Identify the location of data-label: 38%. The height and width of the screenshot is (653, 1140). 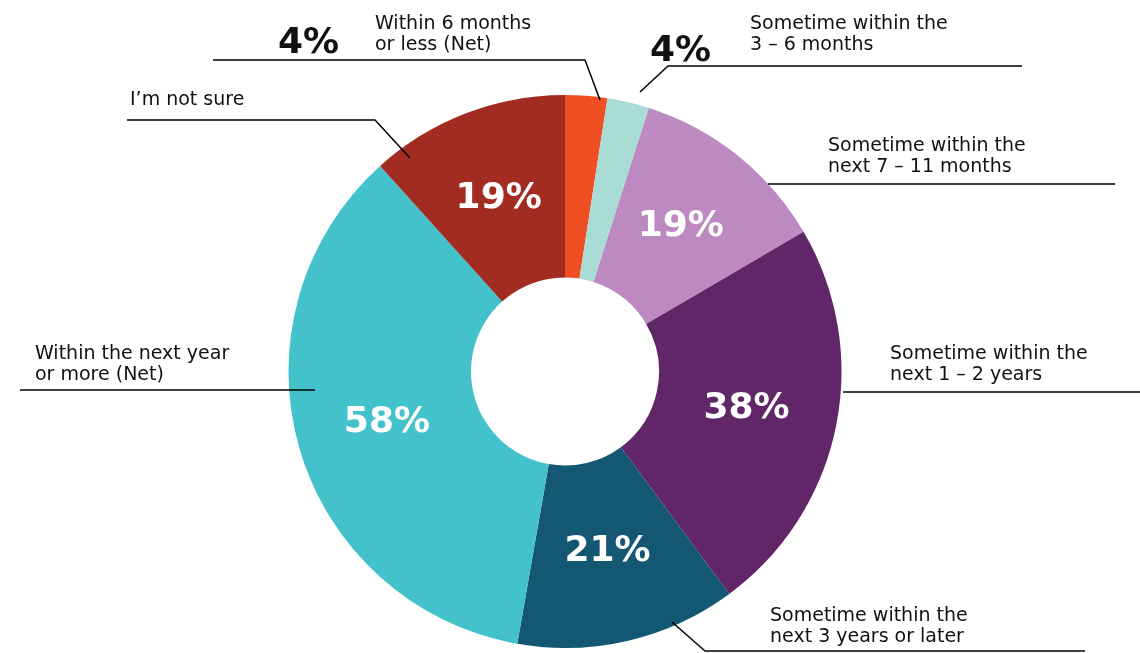
(746, 406).